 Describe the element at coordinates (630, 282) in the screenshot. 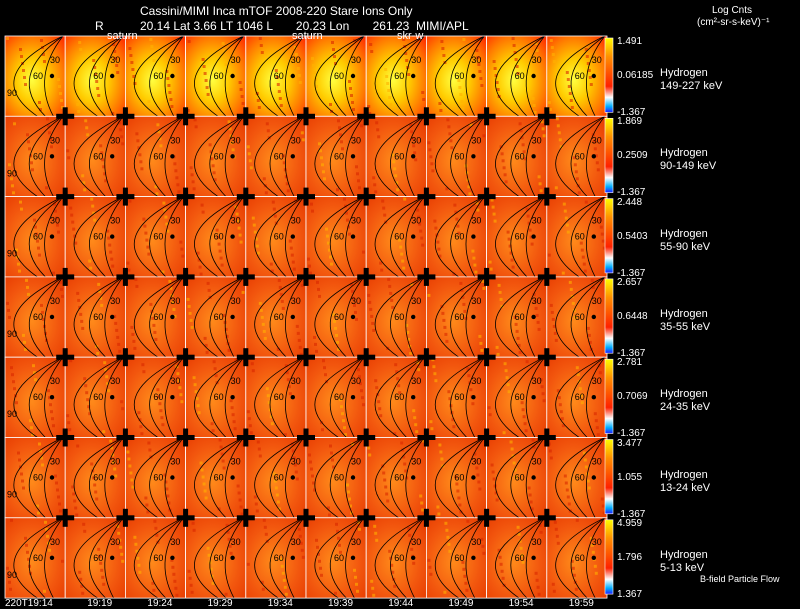

I see `colorbar-max-label: 2.657` at that location.